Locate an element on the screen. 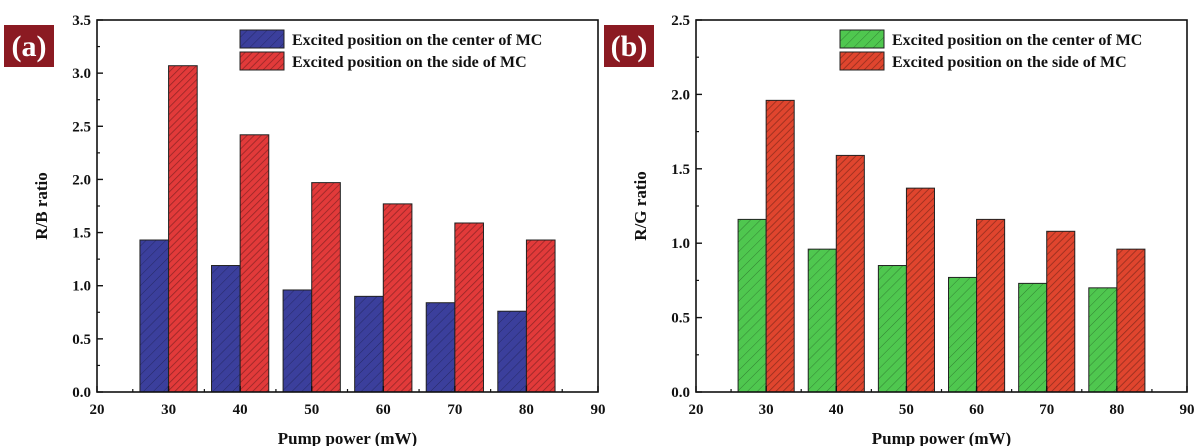 The height and width of the screenshot is (446, 1202). panel-label: (a) is located at coordinates (29, 46).